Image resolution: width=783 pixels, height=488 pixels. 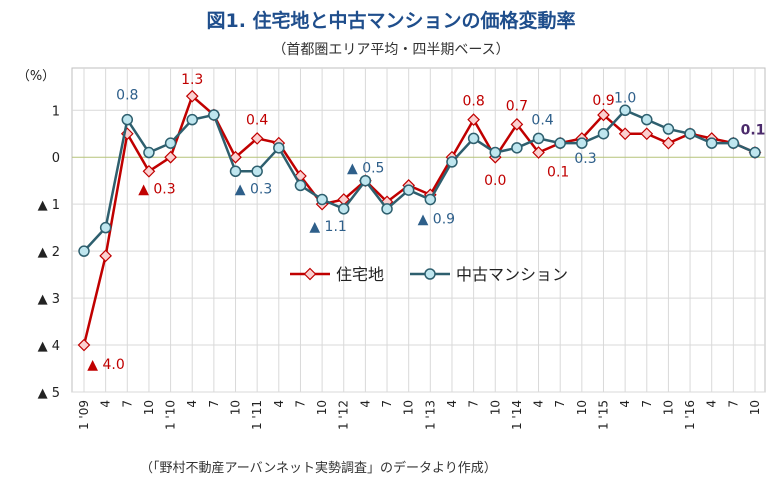 I want to click on source-note: （「野村不動産アーバンネット実勢調査」のデータより作成）, so click(x=318, y=468).